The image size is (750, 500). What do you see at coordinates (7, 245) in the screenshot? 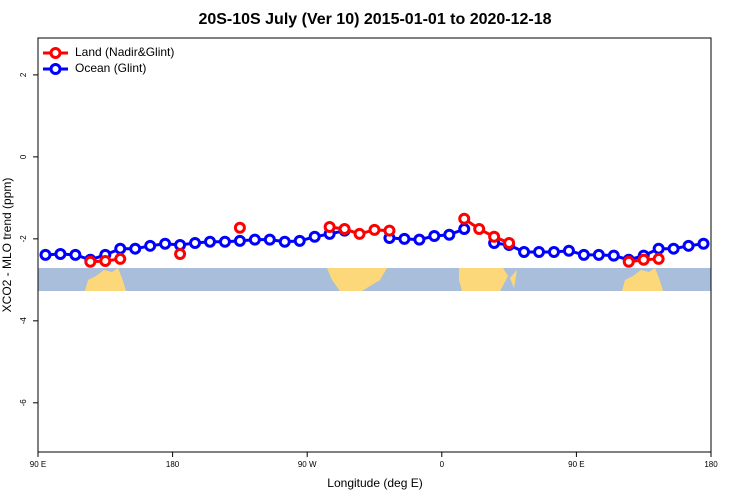
I see `y-axis-label: XCO2 - MLO trend (ppm)` at bounding box center [7, 245].